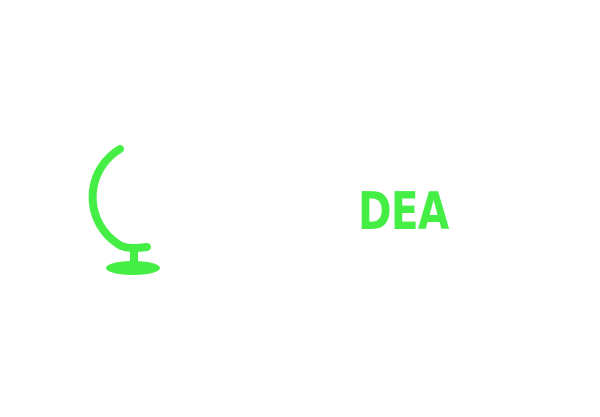  What do you see at coordinates (134, 255) in the screenshot?
I see `globe-stem` at bounding box center [134, 255].